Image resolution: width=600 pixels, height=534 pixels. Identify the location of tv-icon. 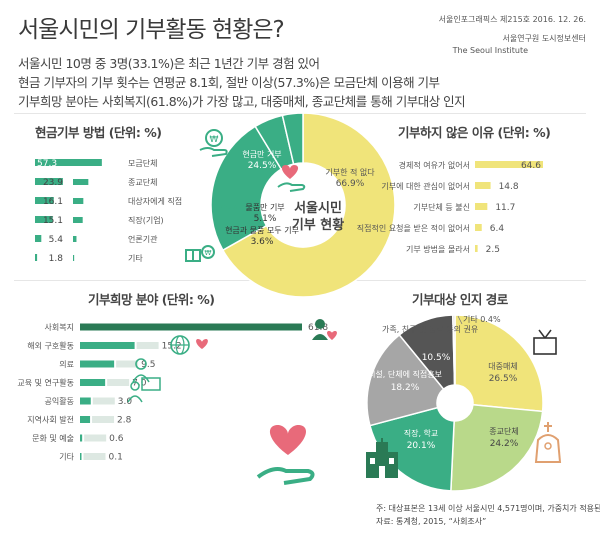
(545, 342).